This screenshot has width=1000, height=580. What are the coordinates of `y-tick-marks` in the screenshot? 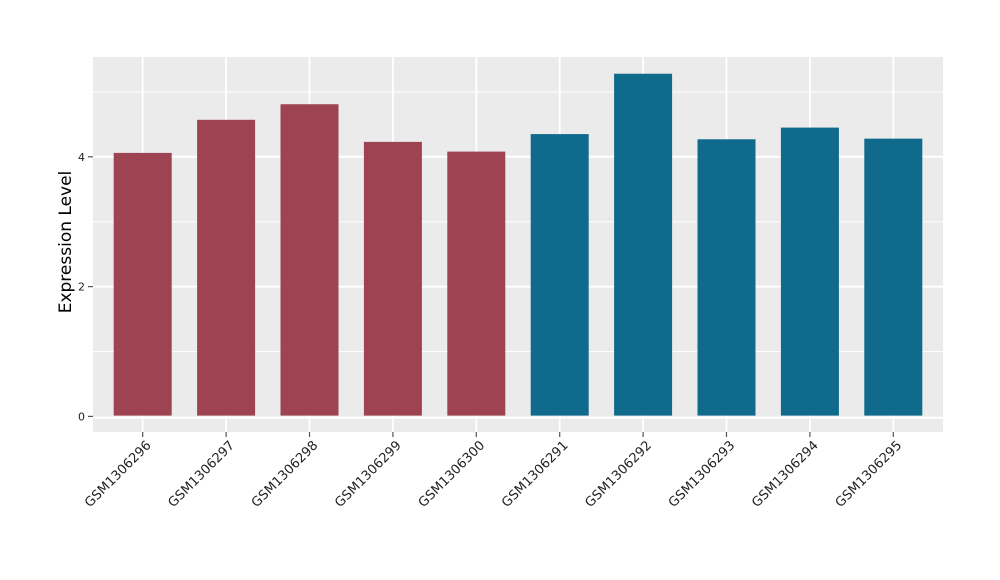 It's located at (90, 286).